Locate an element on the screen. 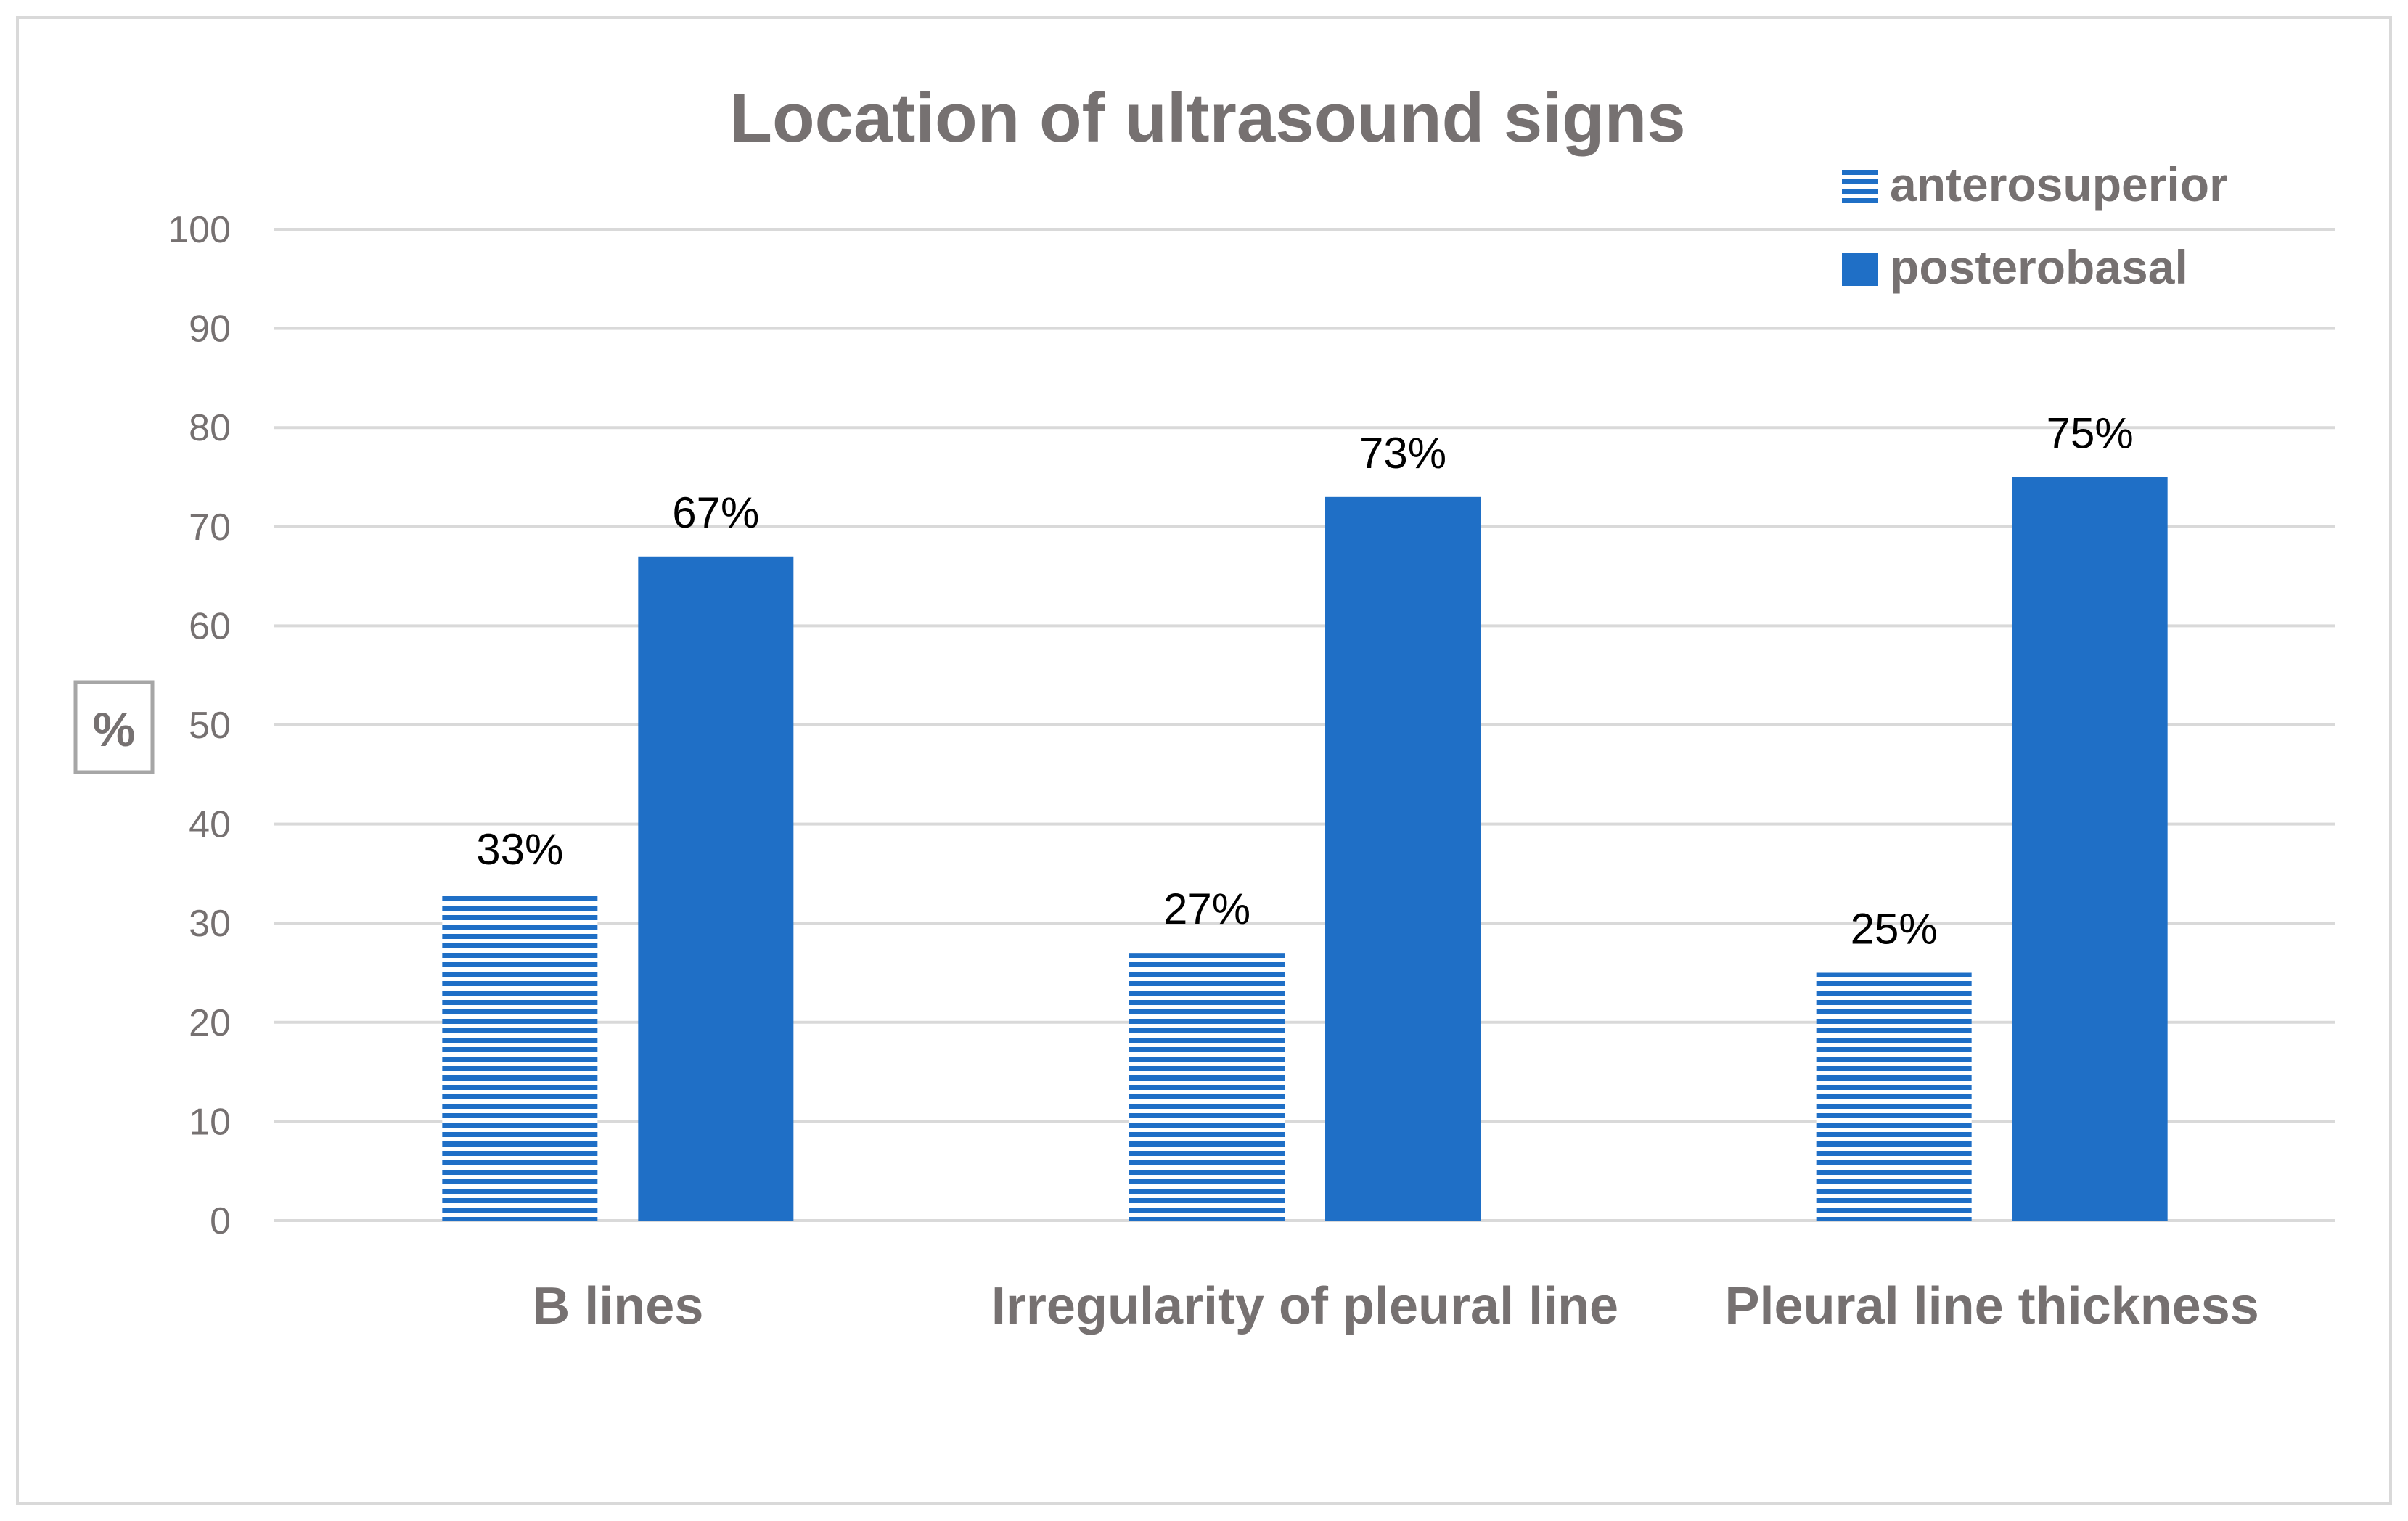 The width and height of the screenshot is (2408, 1521). legend: anterosuperior posterobasal is located at coordinates (2035, 225).